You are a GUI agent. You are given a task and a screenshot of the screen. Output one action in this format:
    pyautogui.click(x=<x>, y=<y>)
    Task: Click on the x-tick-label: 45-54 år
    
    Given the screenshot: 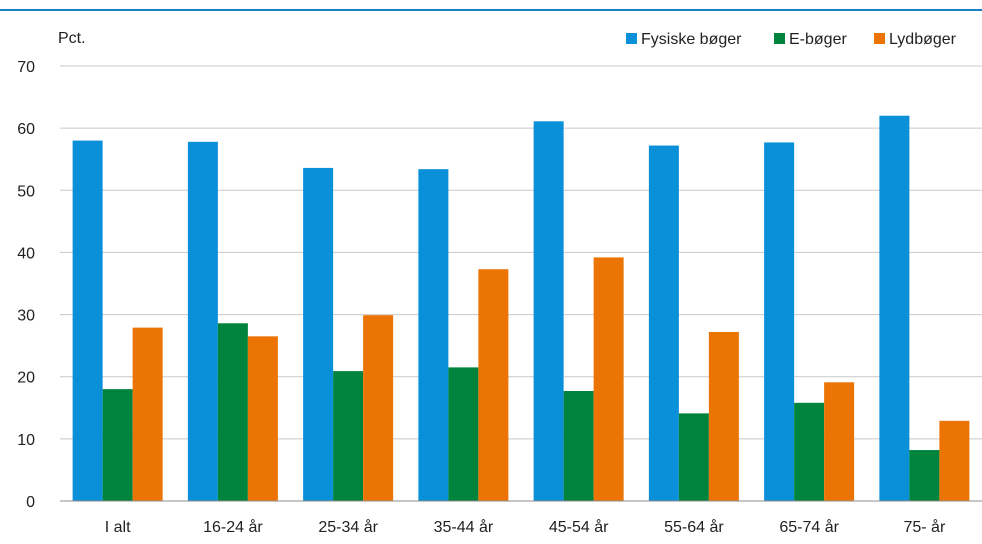 What is the action you would take?
    pyautogui.click(x=579, y=527)
    